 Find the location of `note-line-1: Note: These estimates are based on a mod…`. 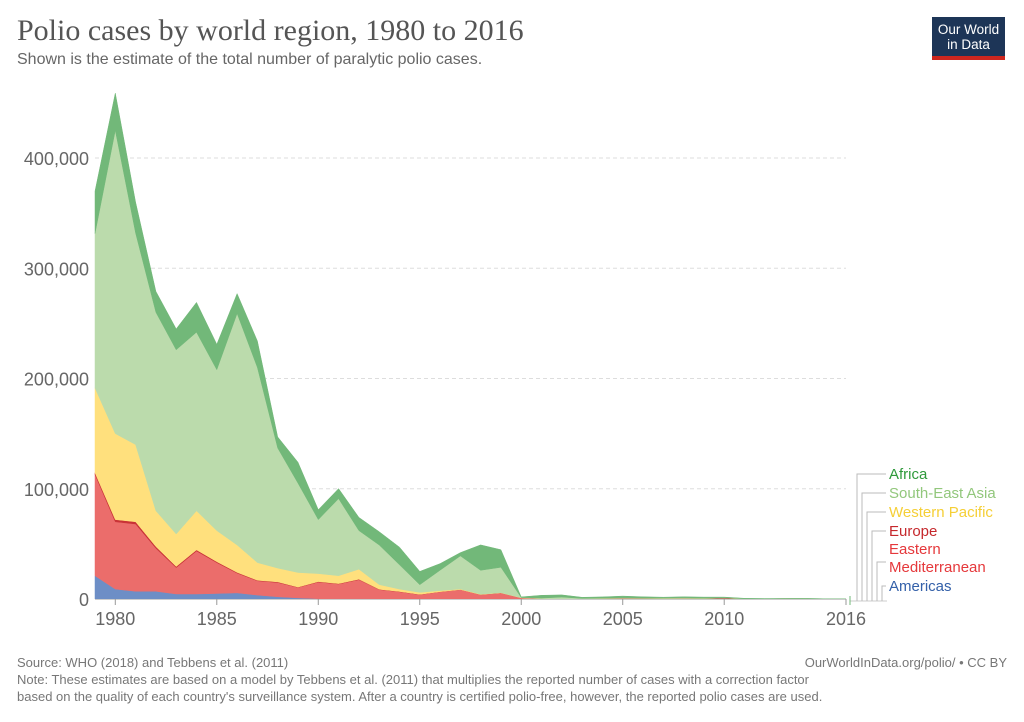

note-line-1: Note: These estimates are based on a mod… is located at coordinates (413, 679).